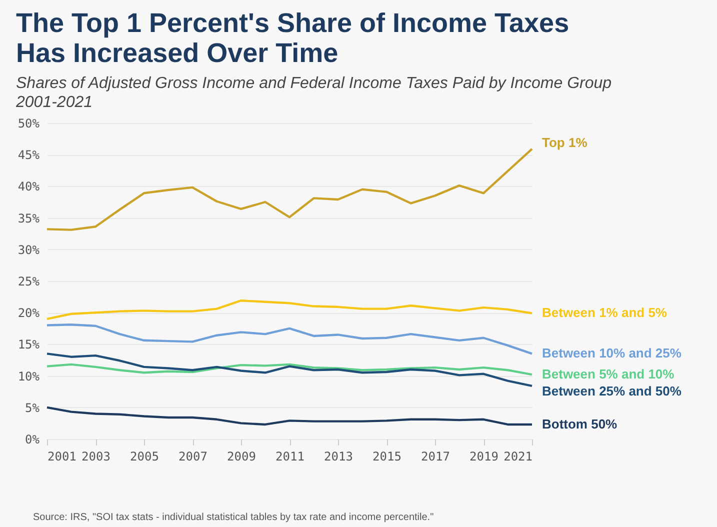  Describe the element at coordinates (605, 312) in the screenshot. I see `series-label: Between 1% and 5%` at that location.